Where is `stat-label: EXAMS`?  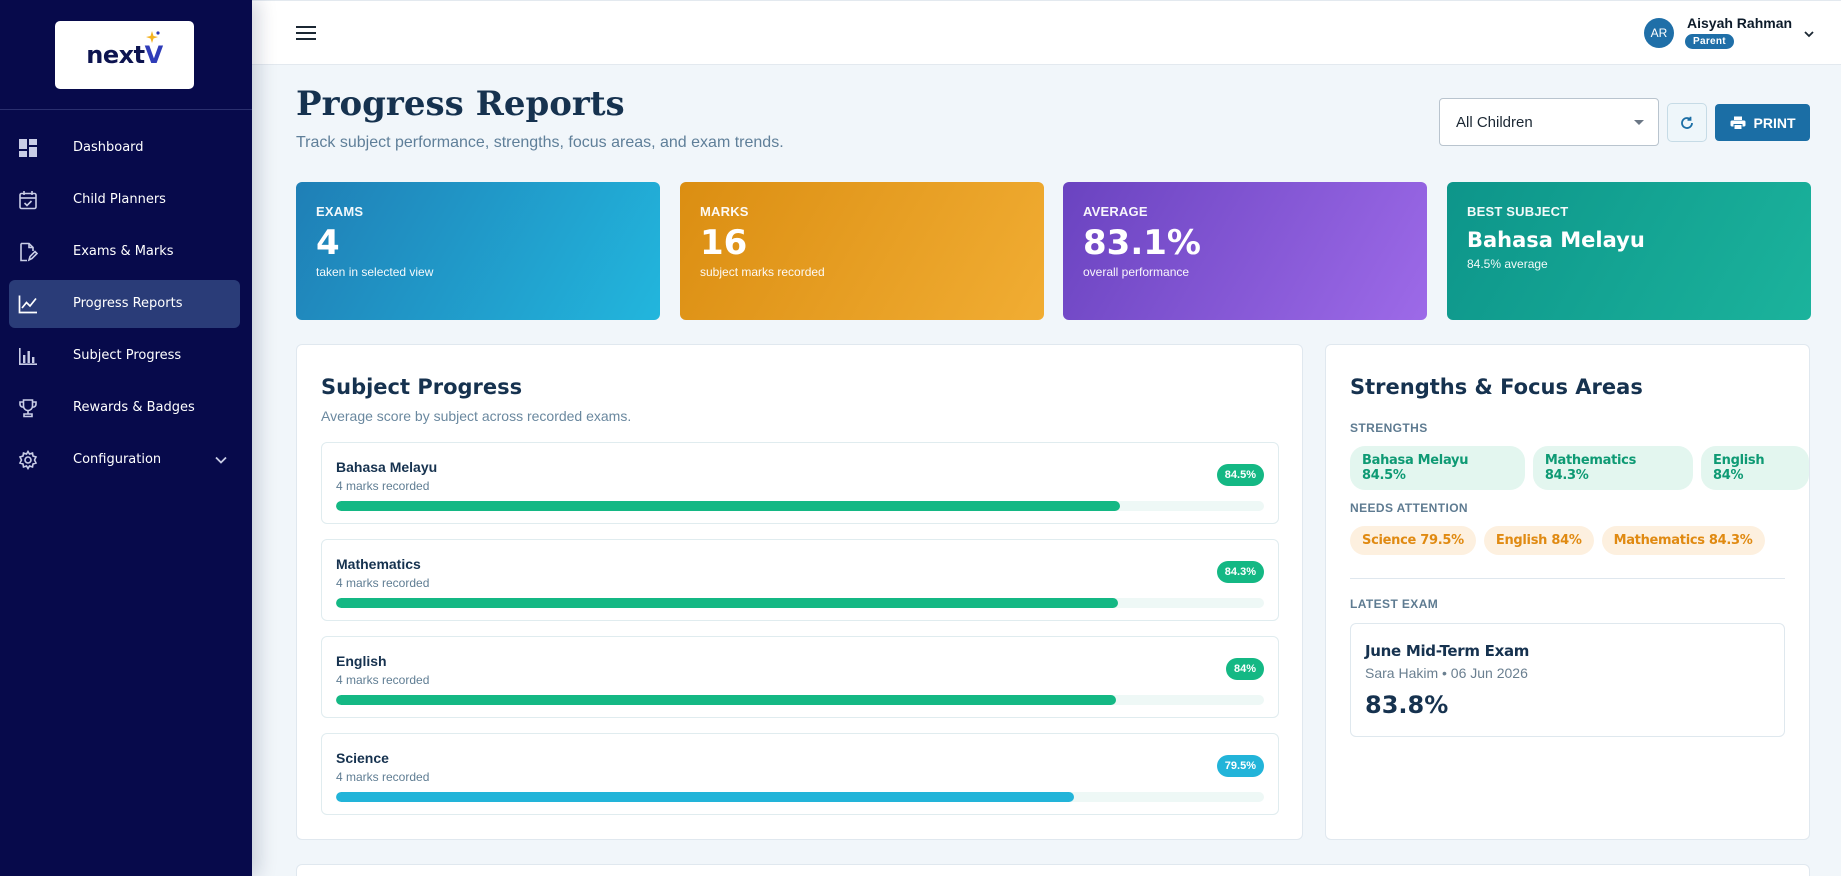 stat-label: EXAMS is located at coordinates (340, 211).